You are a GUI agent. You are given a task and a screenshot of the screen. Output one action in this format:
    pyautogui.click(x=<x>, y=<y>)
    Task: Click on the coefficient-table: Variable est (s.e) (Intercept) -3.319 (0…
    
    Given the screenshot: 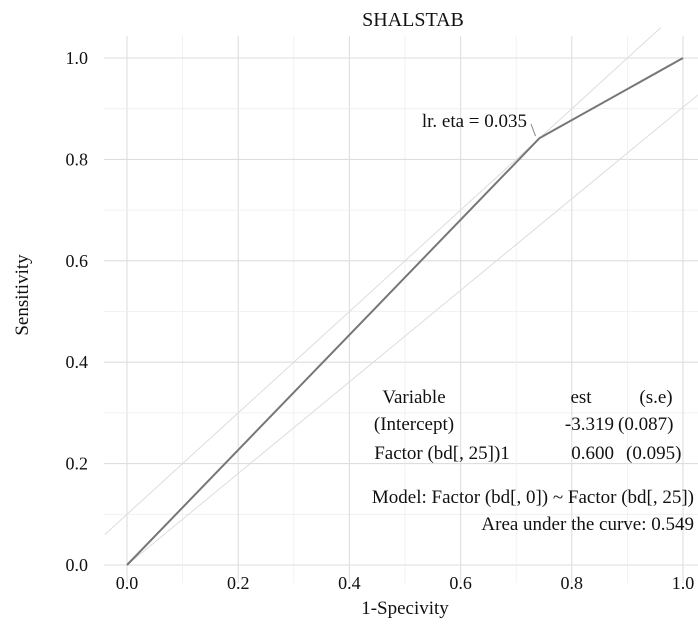 What is the action you would take?
    pyautogui.click(x=527, y=425)
    